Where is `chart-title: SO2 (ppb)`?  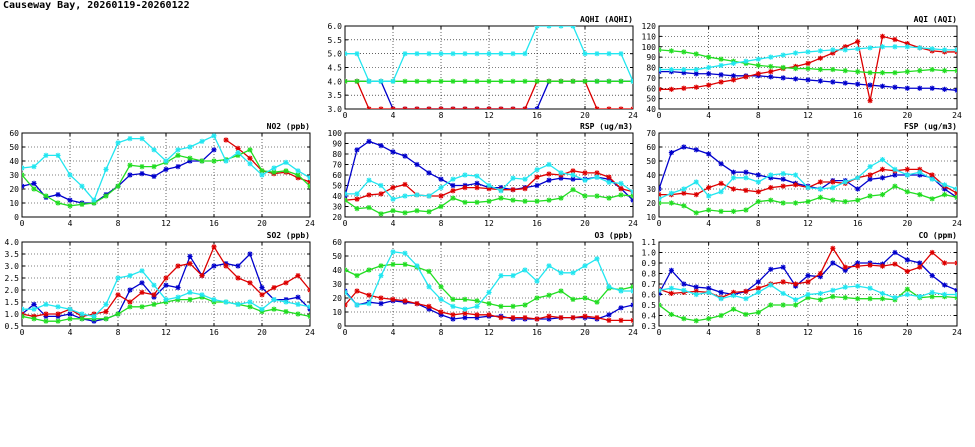
chart-title: SO2 (ppb) is located at coordinates (288, 235).